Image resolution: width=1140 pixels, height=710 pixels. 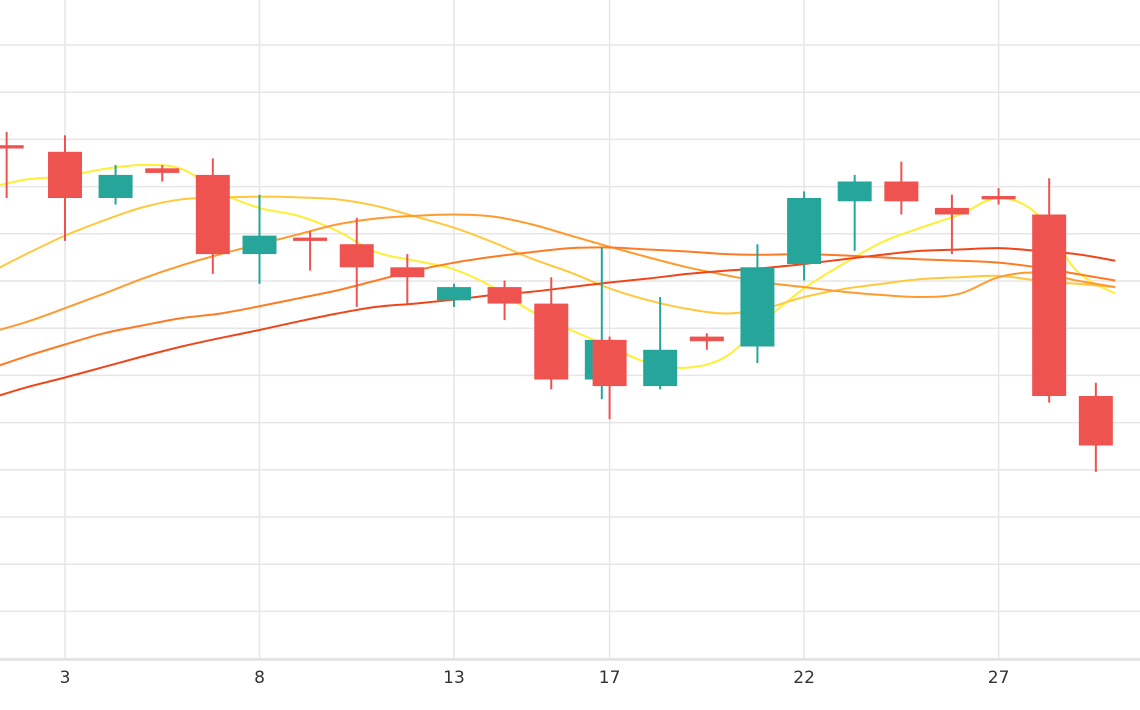 What do you see at coordinates (610, 678) in the screenshot?
I see `x-tick-label: 17` at bounding box center [610, 678].